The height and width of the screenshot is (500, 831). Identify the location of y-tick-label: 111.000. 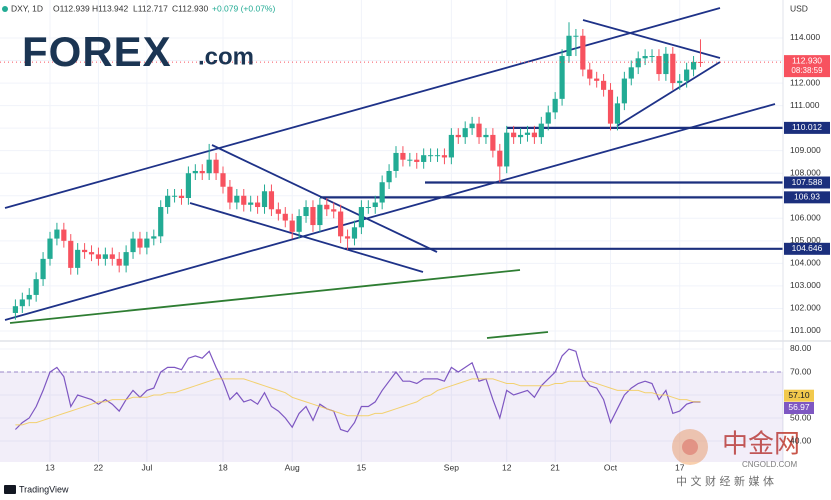
(805, 105).